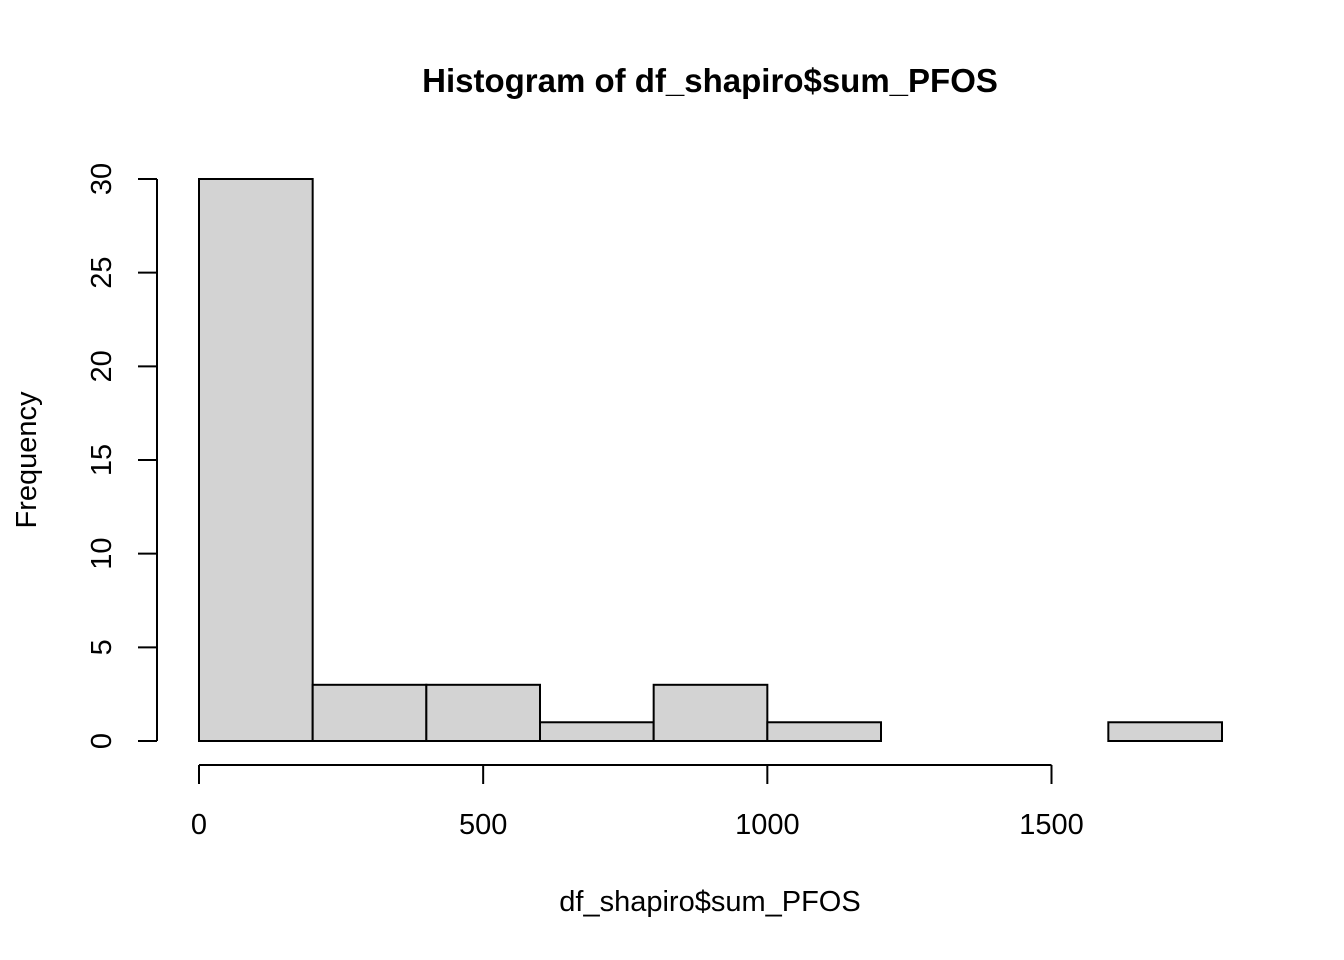  I want to click on x-tick-label-0: 0, so click(199, 825).